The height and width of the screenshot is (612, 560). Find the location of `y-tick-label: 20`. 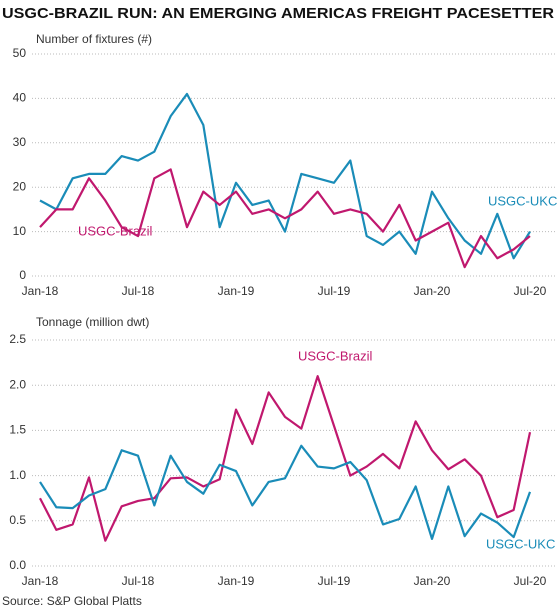

y-tick-label: 20 is located at coordinates (20, 186).